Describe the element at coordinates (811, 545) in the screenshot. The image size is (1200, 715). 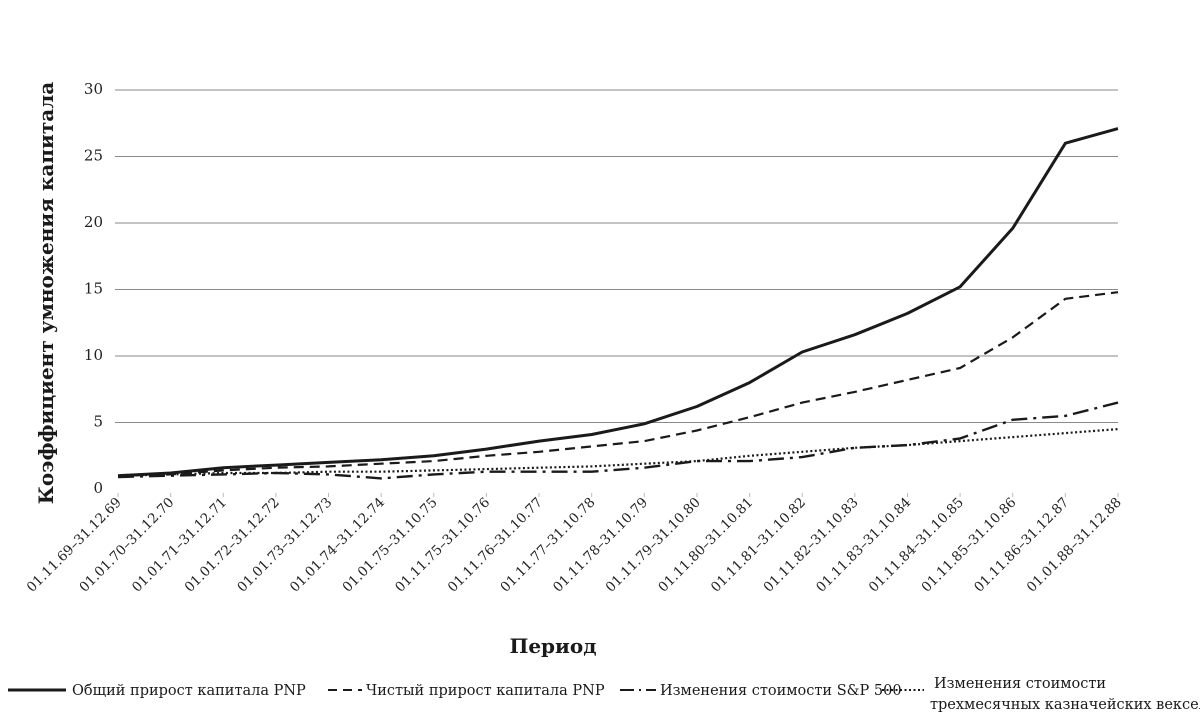
I see `x-tick-label: 01.11.82–31.10.83` at that location.